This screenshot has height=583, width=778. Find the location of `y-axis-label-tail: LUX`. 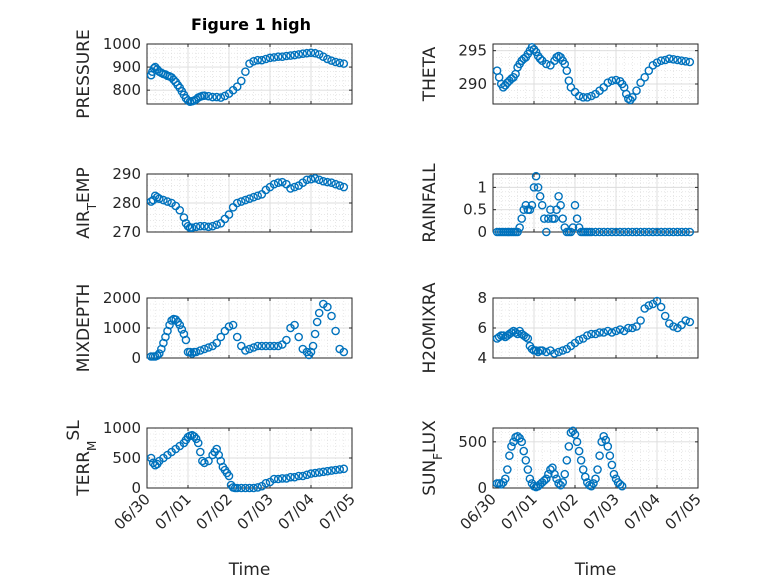

y-axis-label-tail: LUX is located at coordinates (430, 436).